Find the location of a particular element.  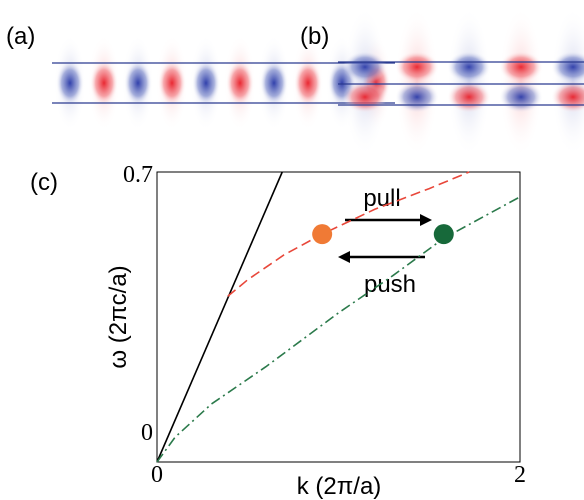

y-axis-label: ω (2πc/a) is located at coordinates (118, 316).